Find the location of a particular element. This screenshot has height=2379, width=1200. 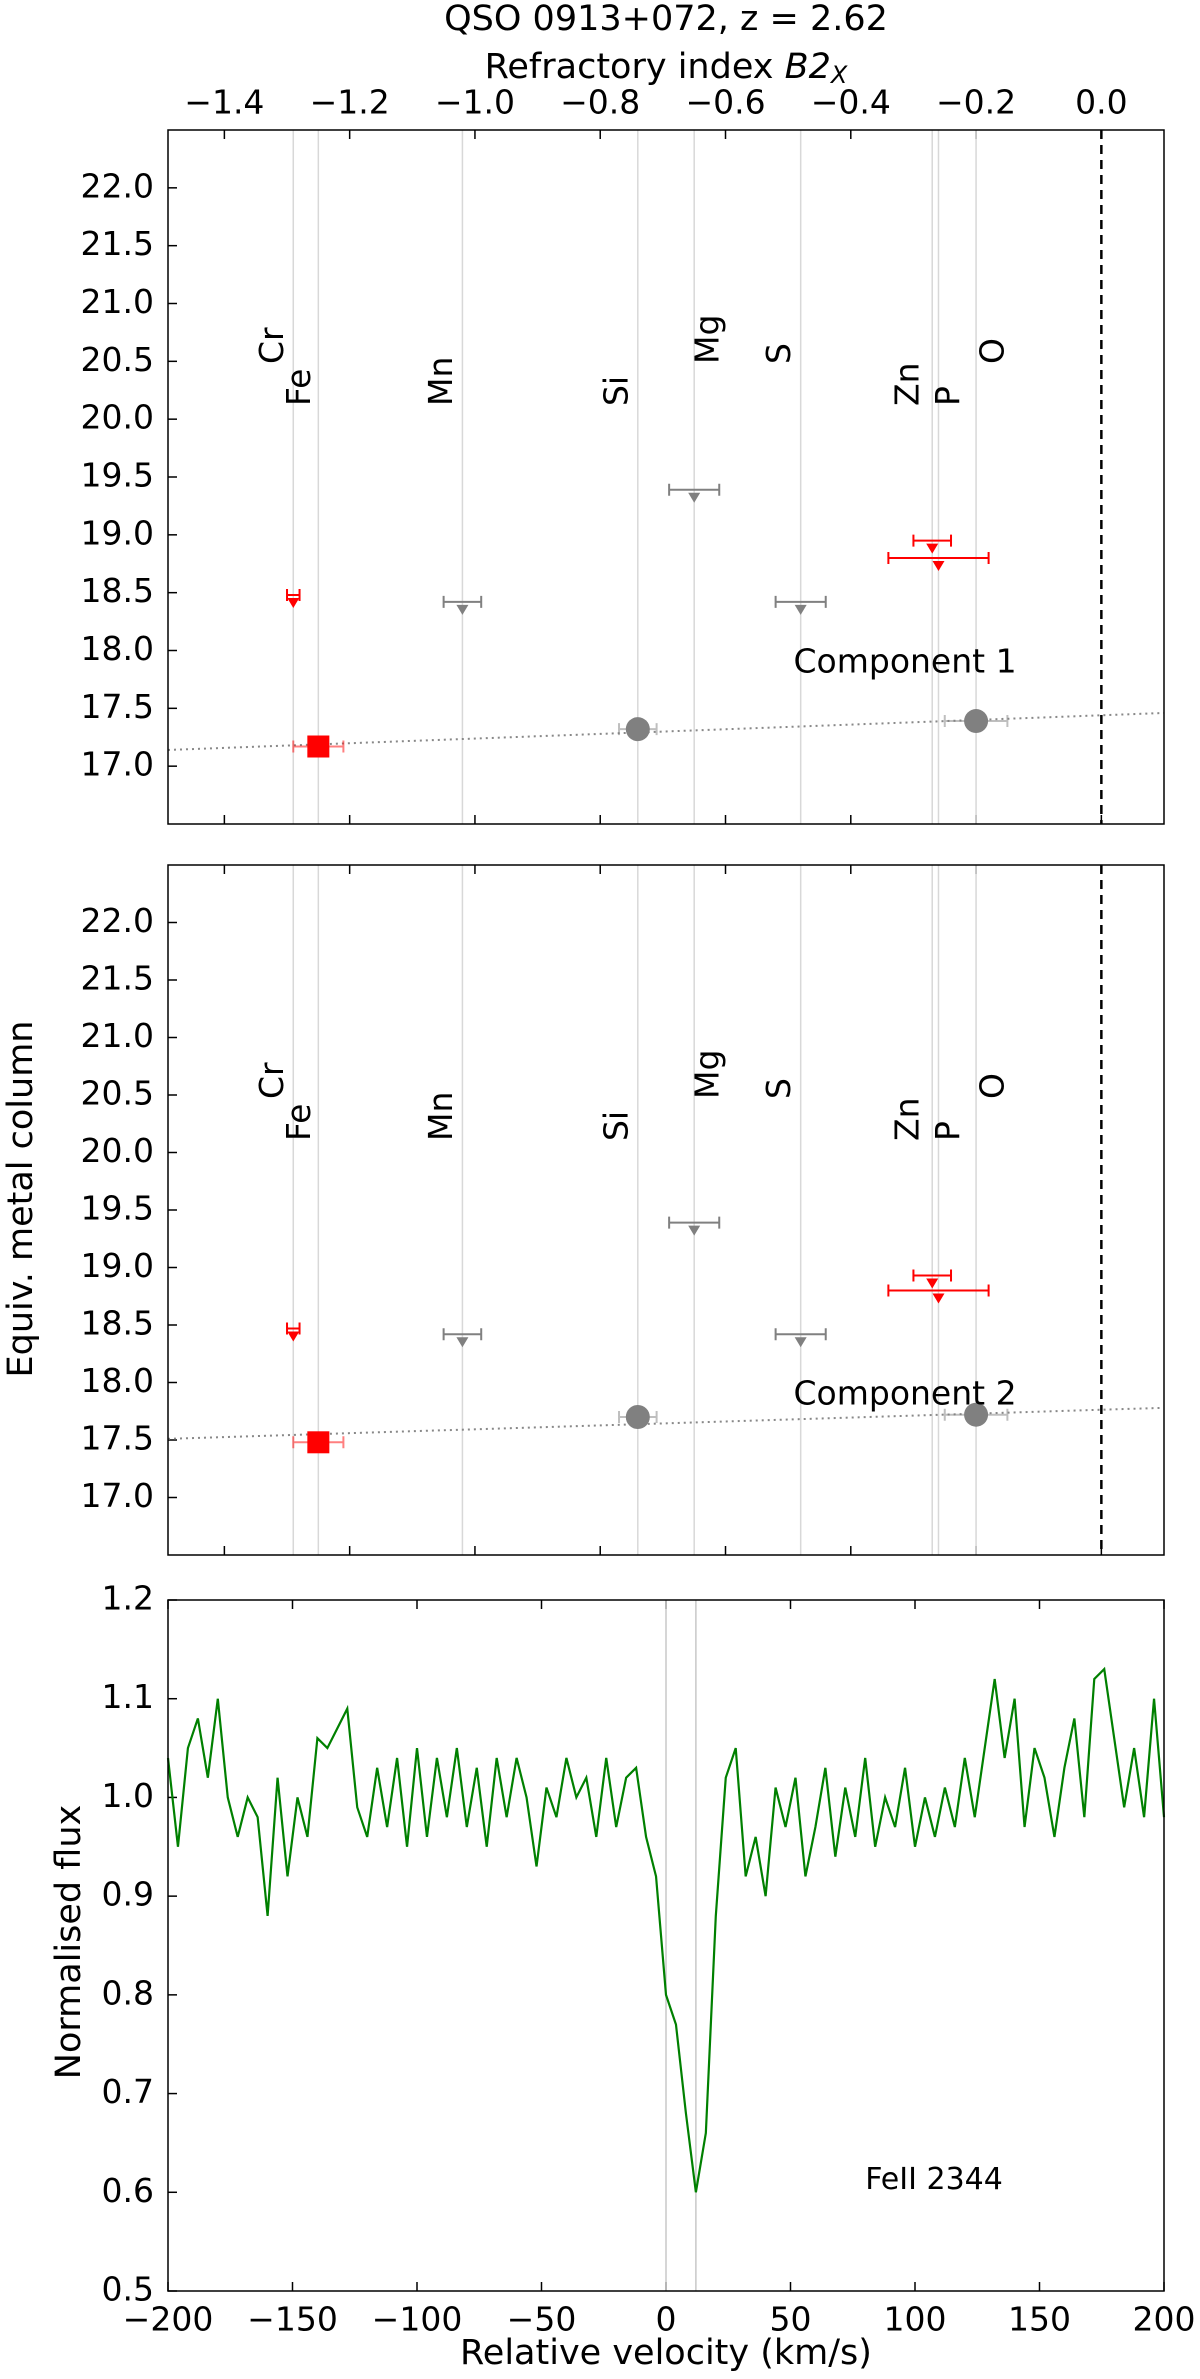

y-tick-label: 0.5 is located at coordinates (128, 2289).